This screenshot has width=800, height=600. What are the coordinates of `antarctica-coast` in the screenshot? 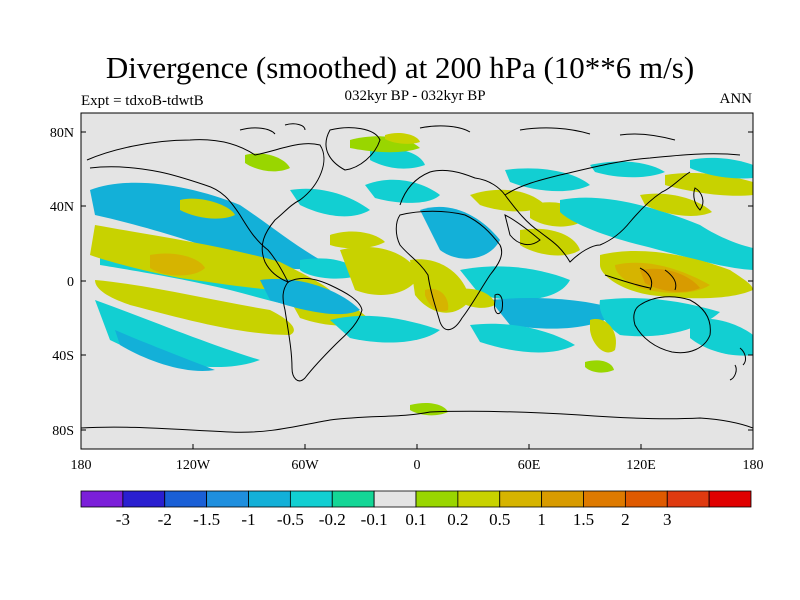 It's located at (417, 421).